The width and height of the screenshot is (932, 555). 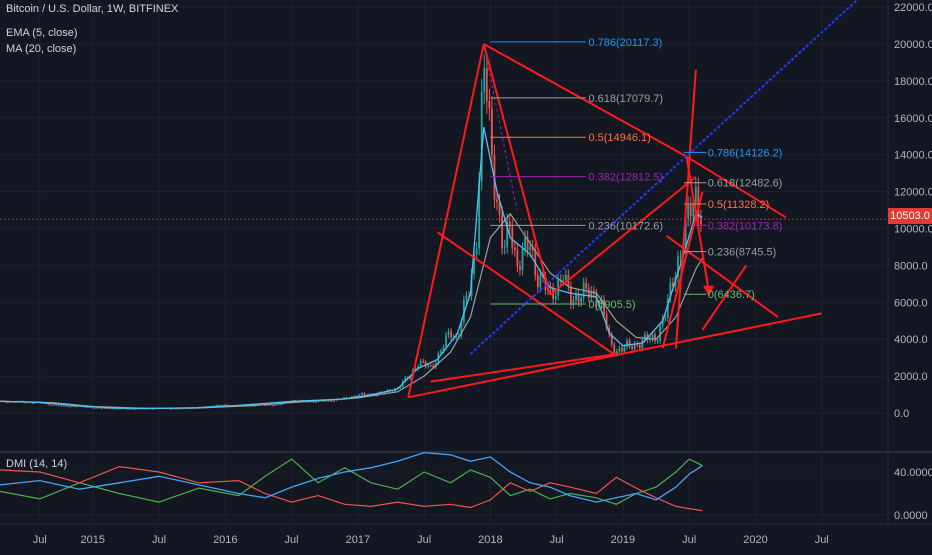 I want to click on x-tick-label: 2017, so click(x=358, y=540).